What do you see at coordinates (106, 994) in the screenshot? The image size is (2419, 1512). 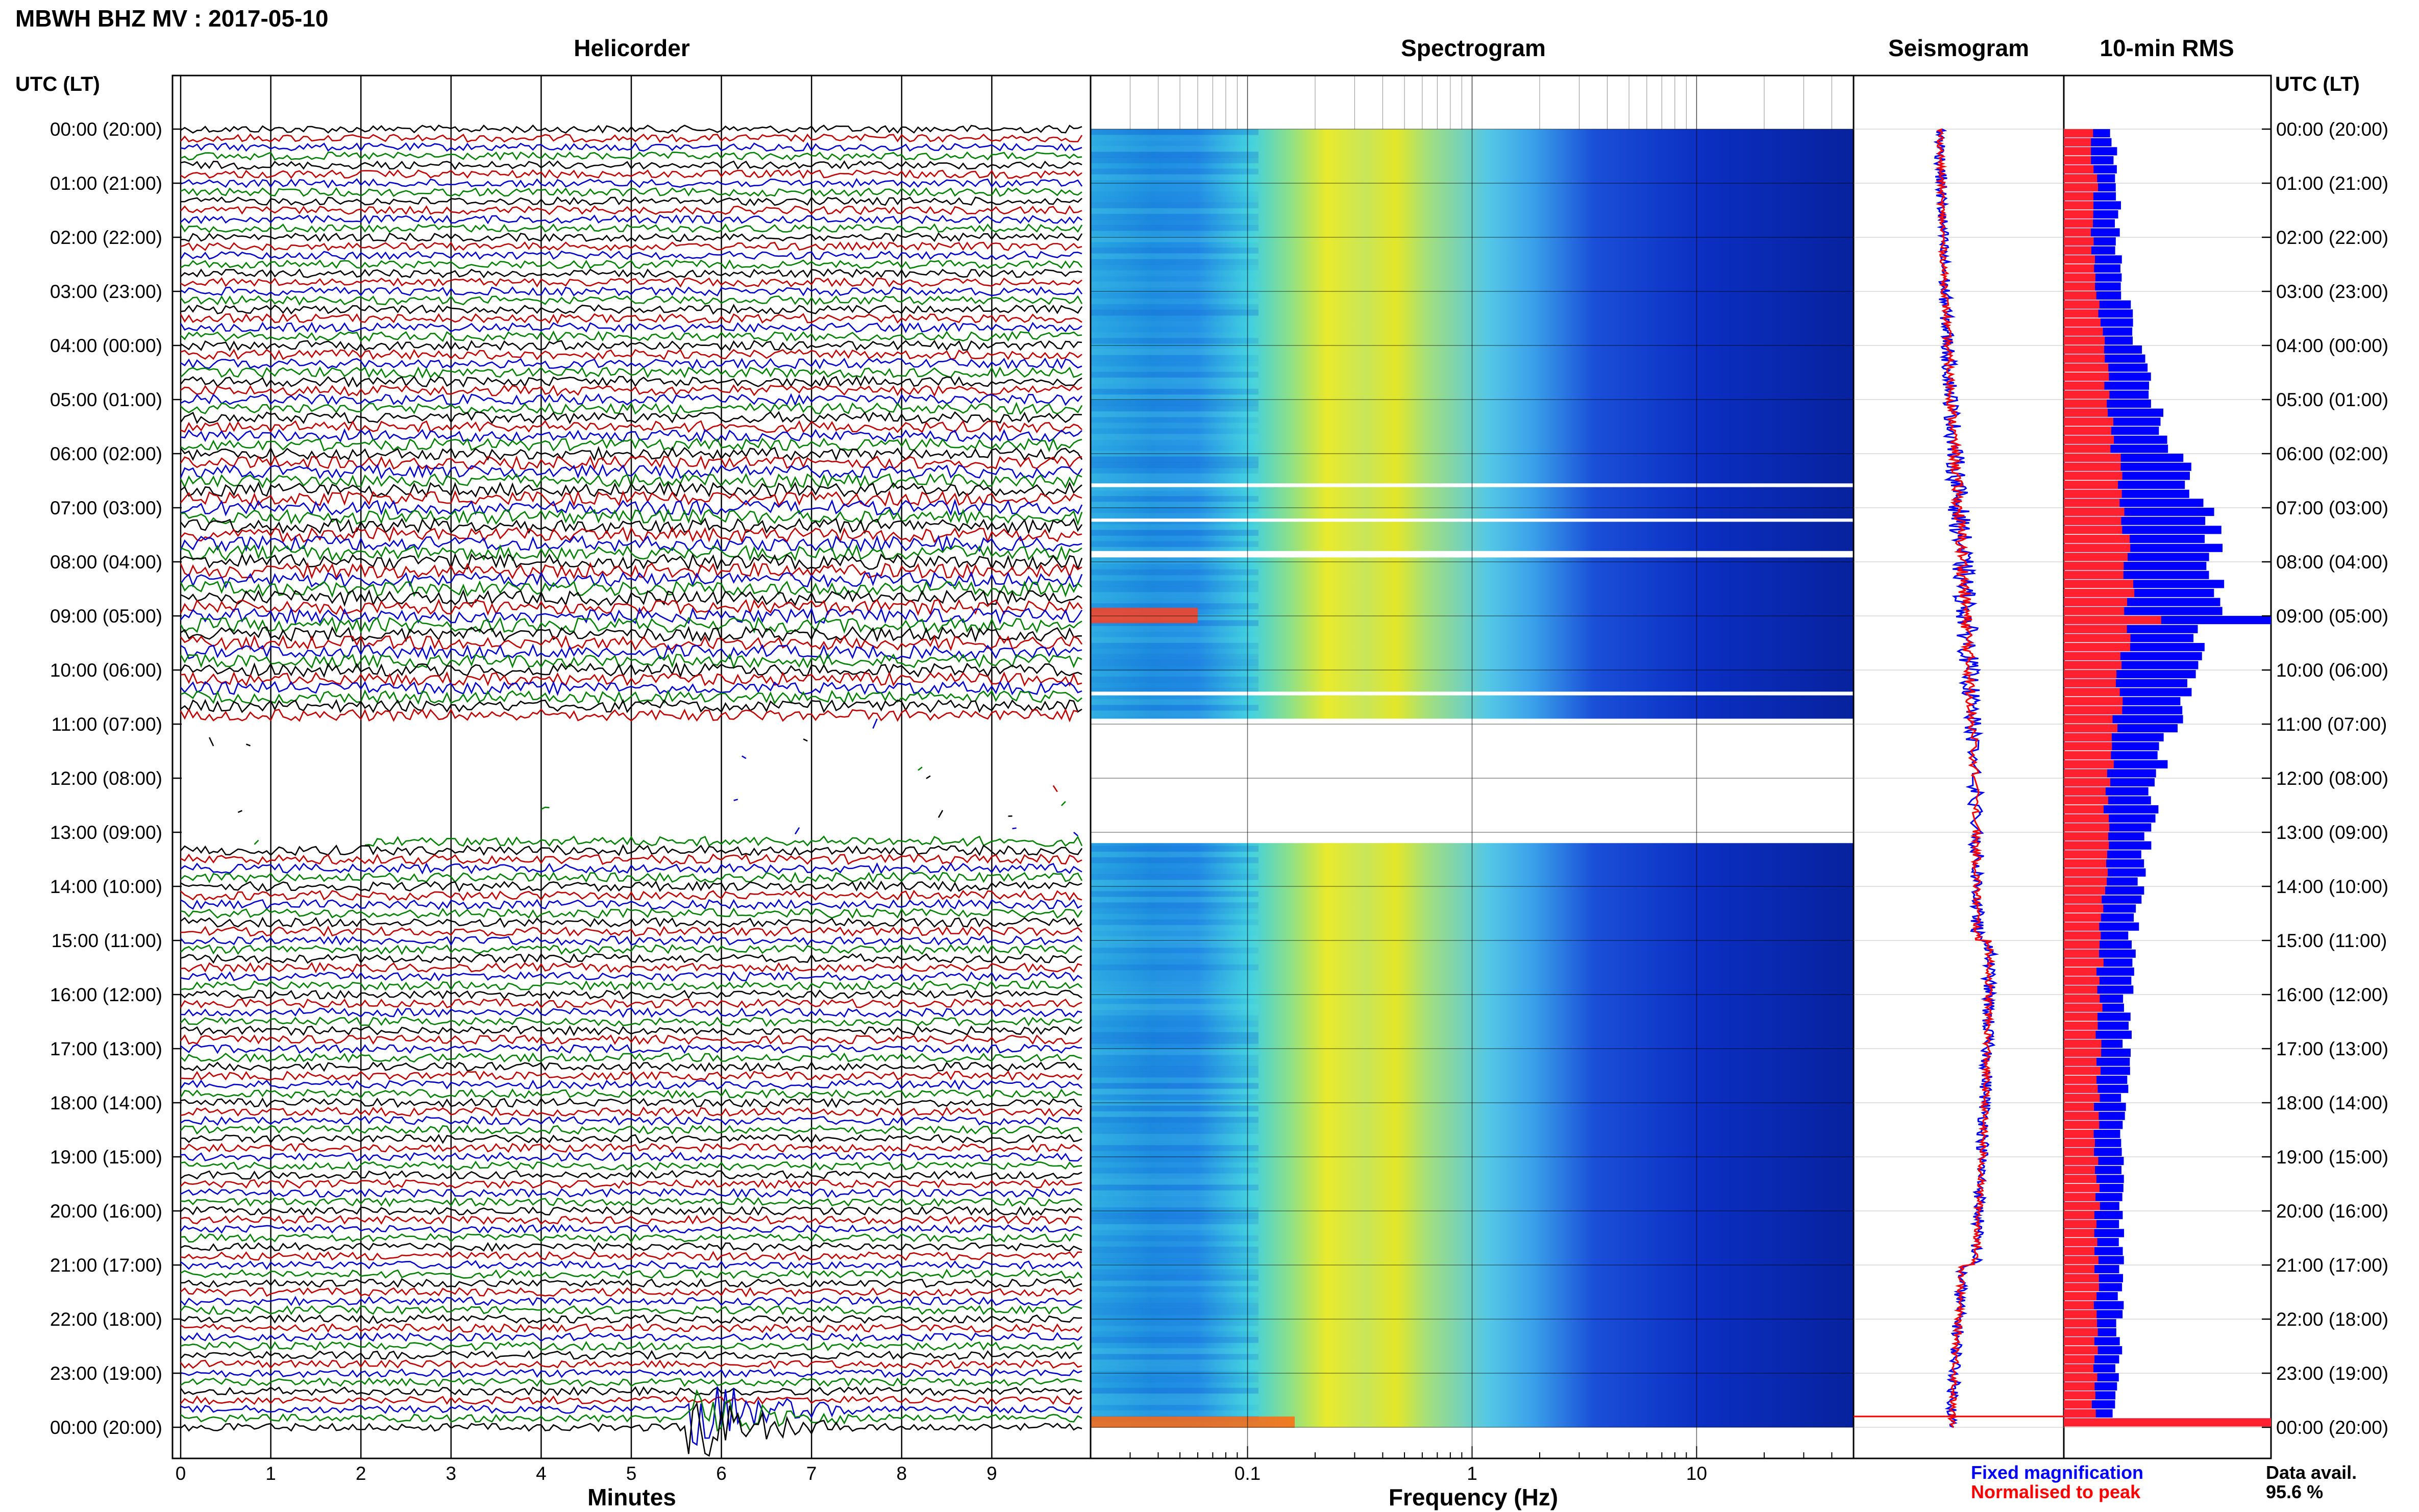 I see `left-time-tick-label: 16:00 (12:00)` at bounding box center [106, 994].